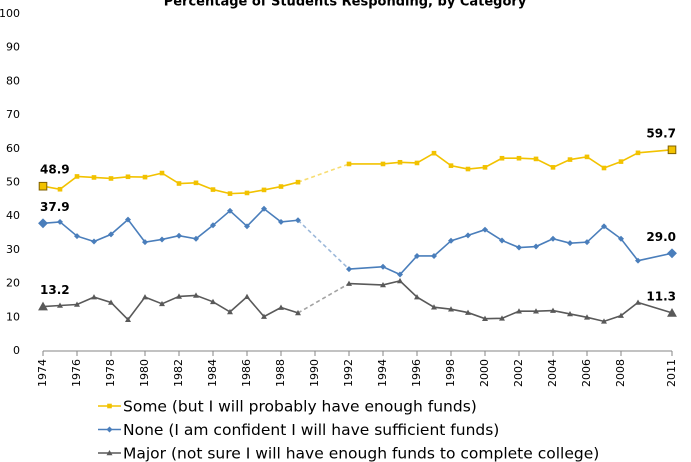 Image resolution: width=691 pixels, height=462 pixels. I want to click on x-tick-label: 2008, so click(620, 373).